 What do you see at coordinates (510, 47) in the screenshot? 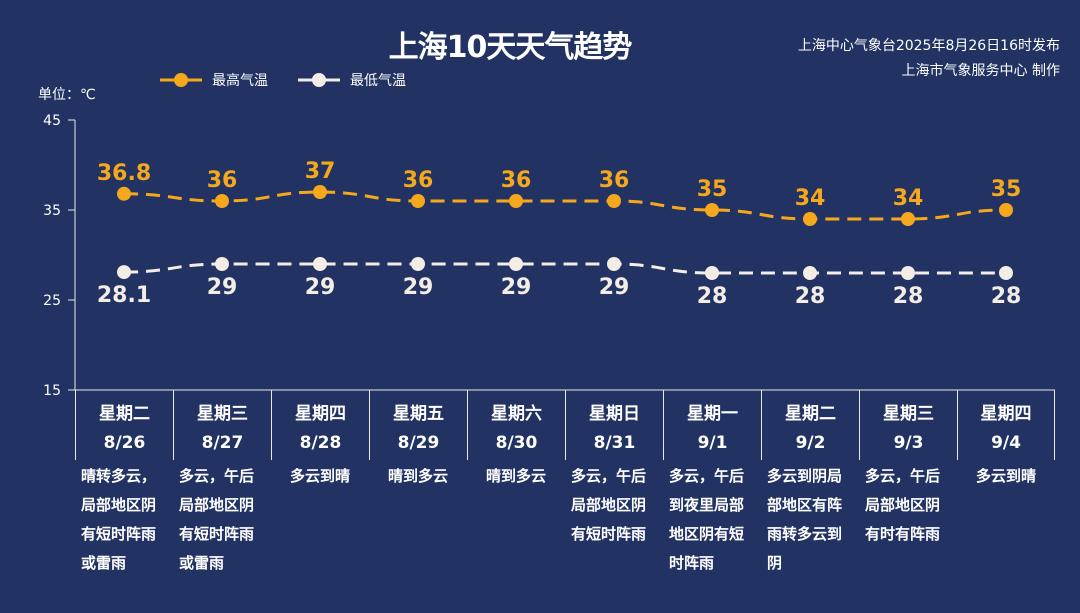
I see `chart-title: 上海10天天气趋势` at bounding box center [510, 47].